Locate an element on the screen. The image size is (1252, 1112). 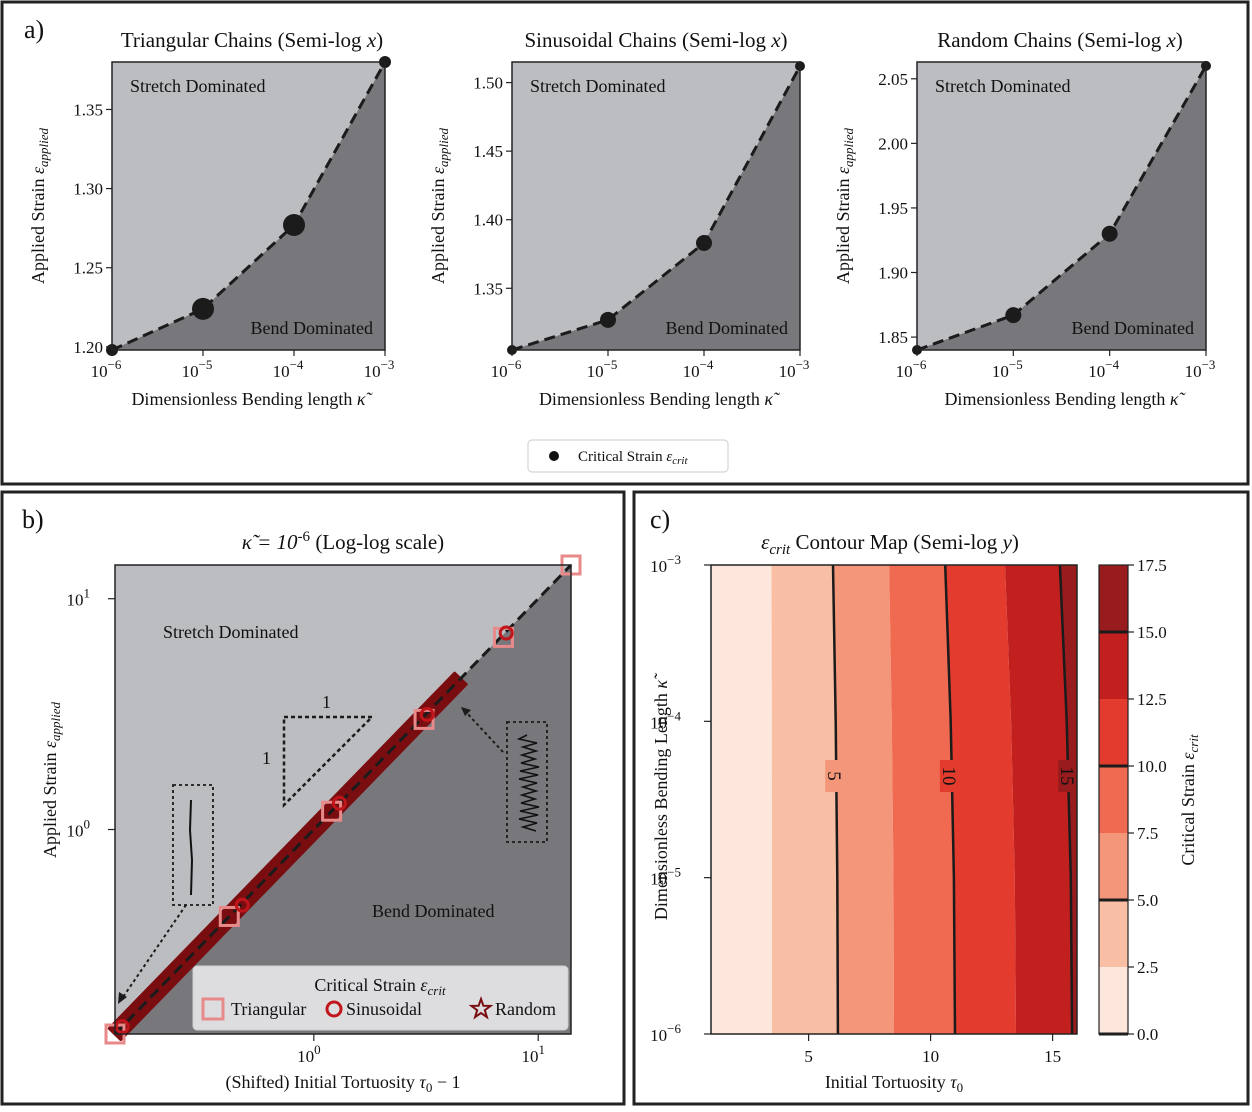
y-tick-label: 10⁻⁶ is located at coordinates (665, 1033).